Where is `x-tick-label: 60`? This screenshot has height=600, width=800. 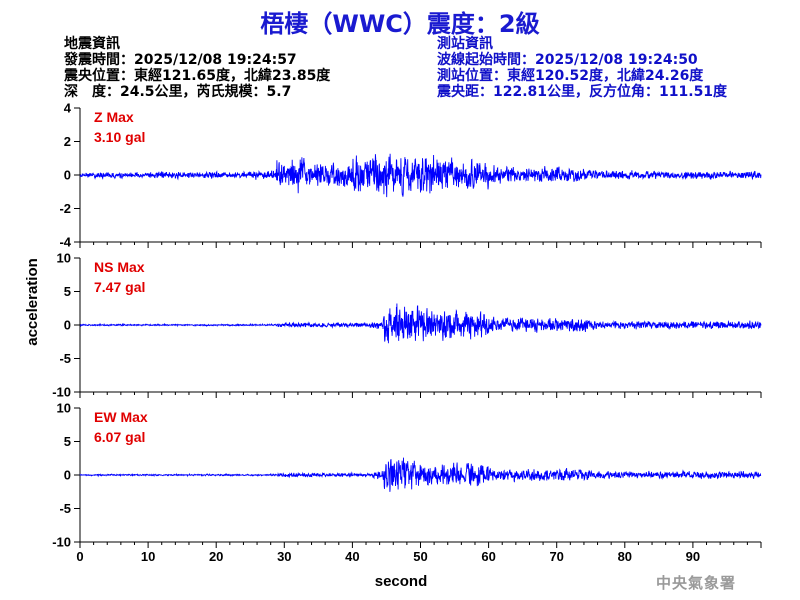
x-tick-label: 60 is located at coordinates (488, 556).